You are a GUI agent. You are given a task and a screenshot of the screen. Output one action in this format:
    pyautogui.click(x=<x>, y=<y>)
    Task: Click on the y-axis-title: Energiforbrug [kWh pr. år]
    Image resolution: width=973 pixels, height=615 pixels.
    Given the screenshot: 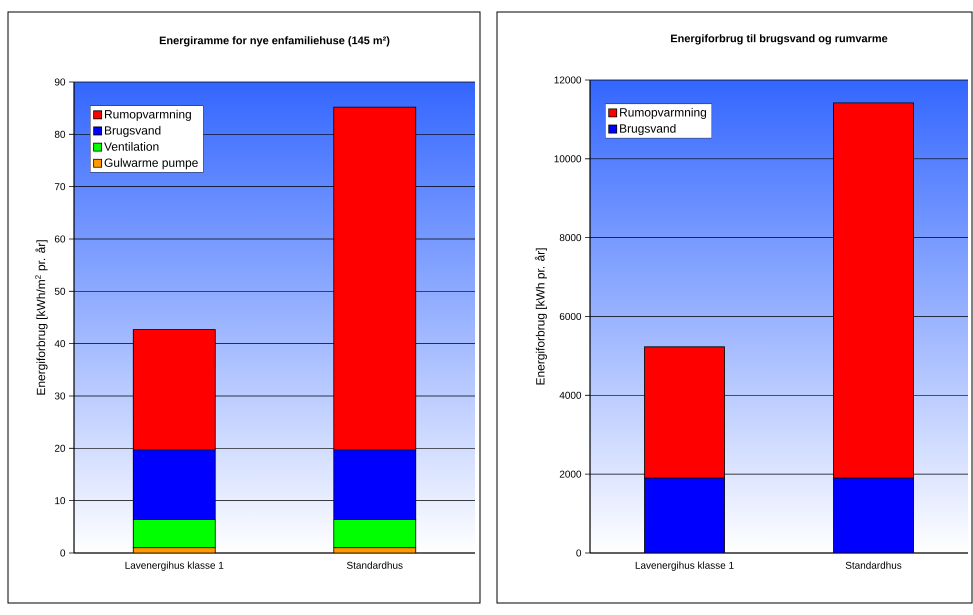 What is the action you would take?
    pyautogui.click(x=540, y=316)
    